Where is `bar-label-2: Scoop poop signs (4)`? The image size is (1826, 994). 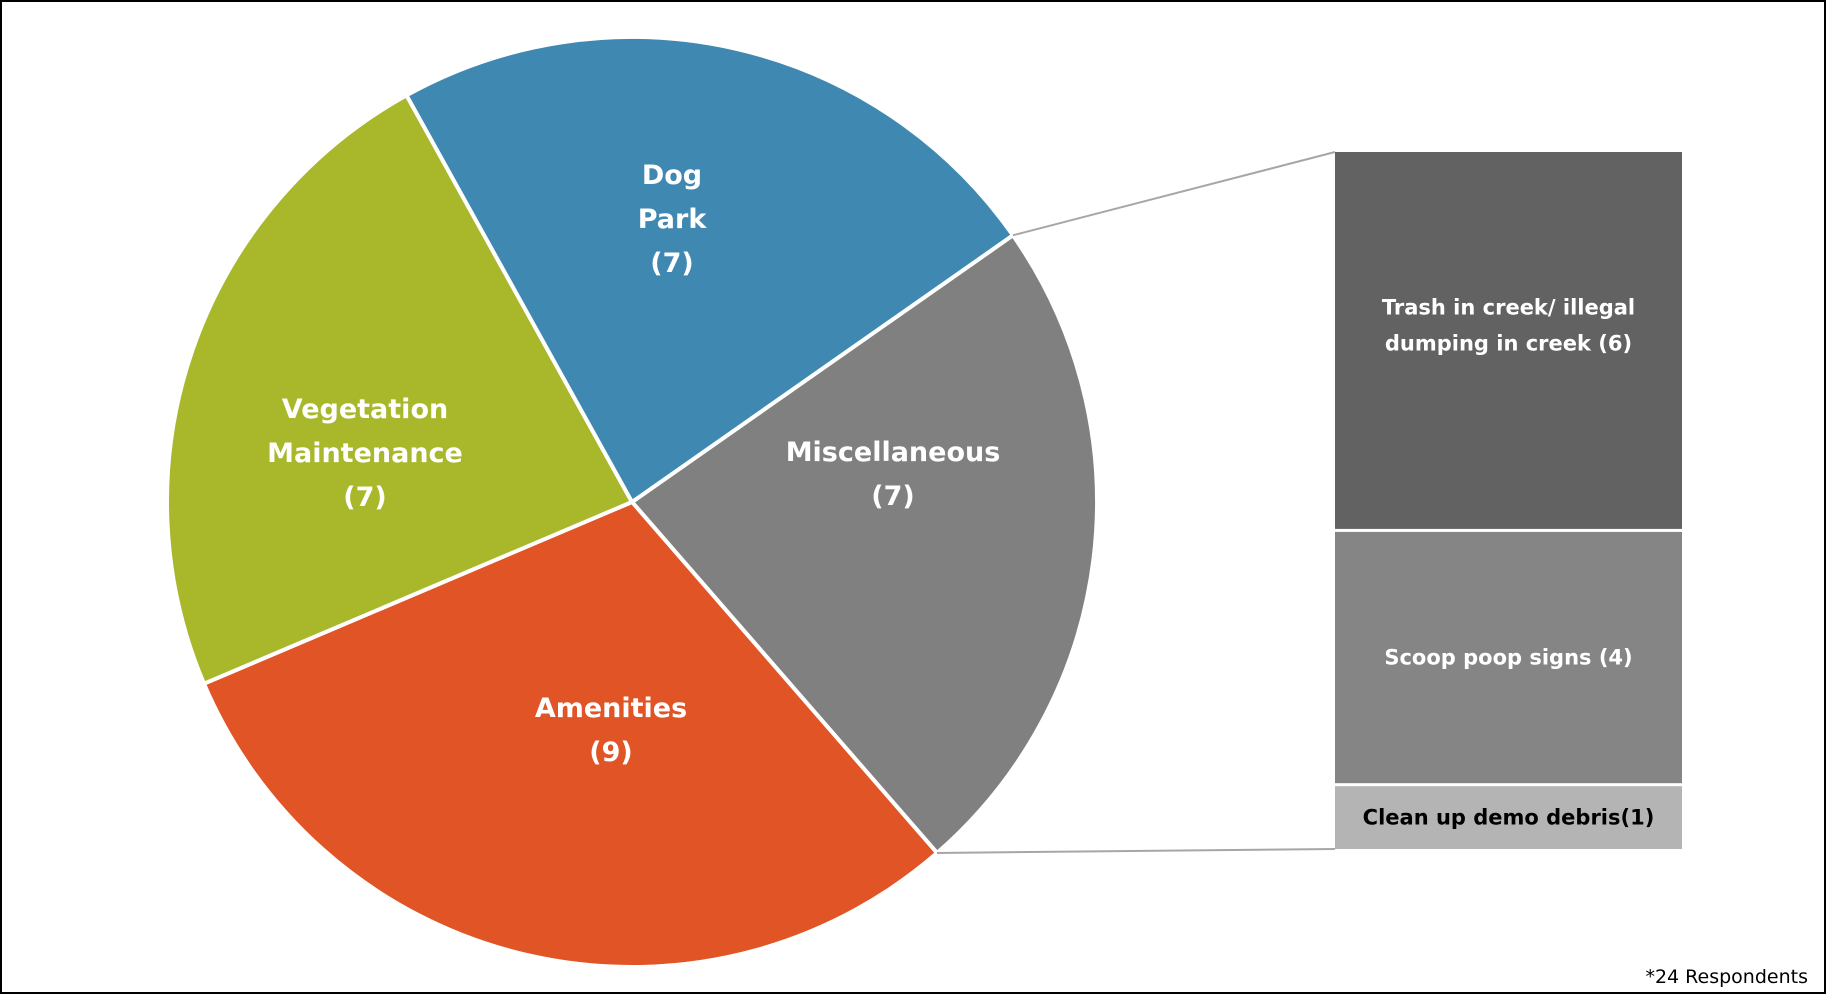
bar-label-2: Scoop poop signs (4) is located at coordinates (1508, 658).